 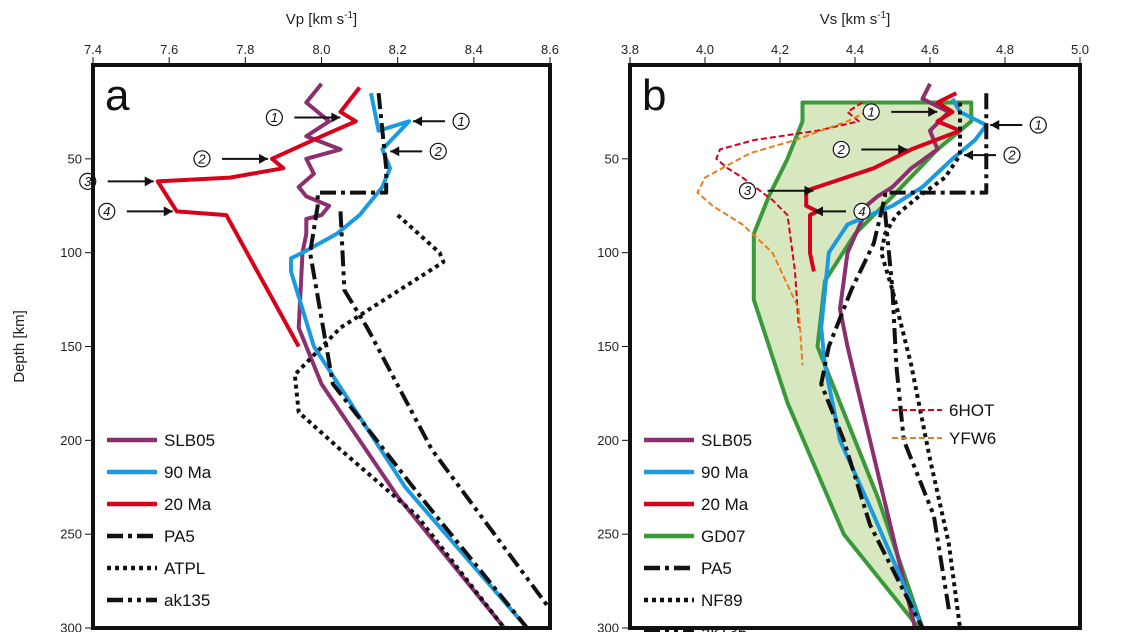 I want to click on panel-a-annotation-5-arrow-head, so click(x=418, y=121).